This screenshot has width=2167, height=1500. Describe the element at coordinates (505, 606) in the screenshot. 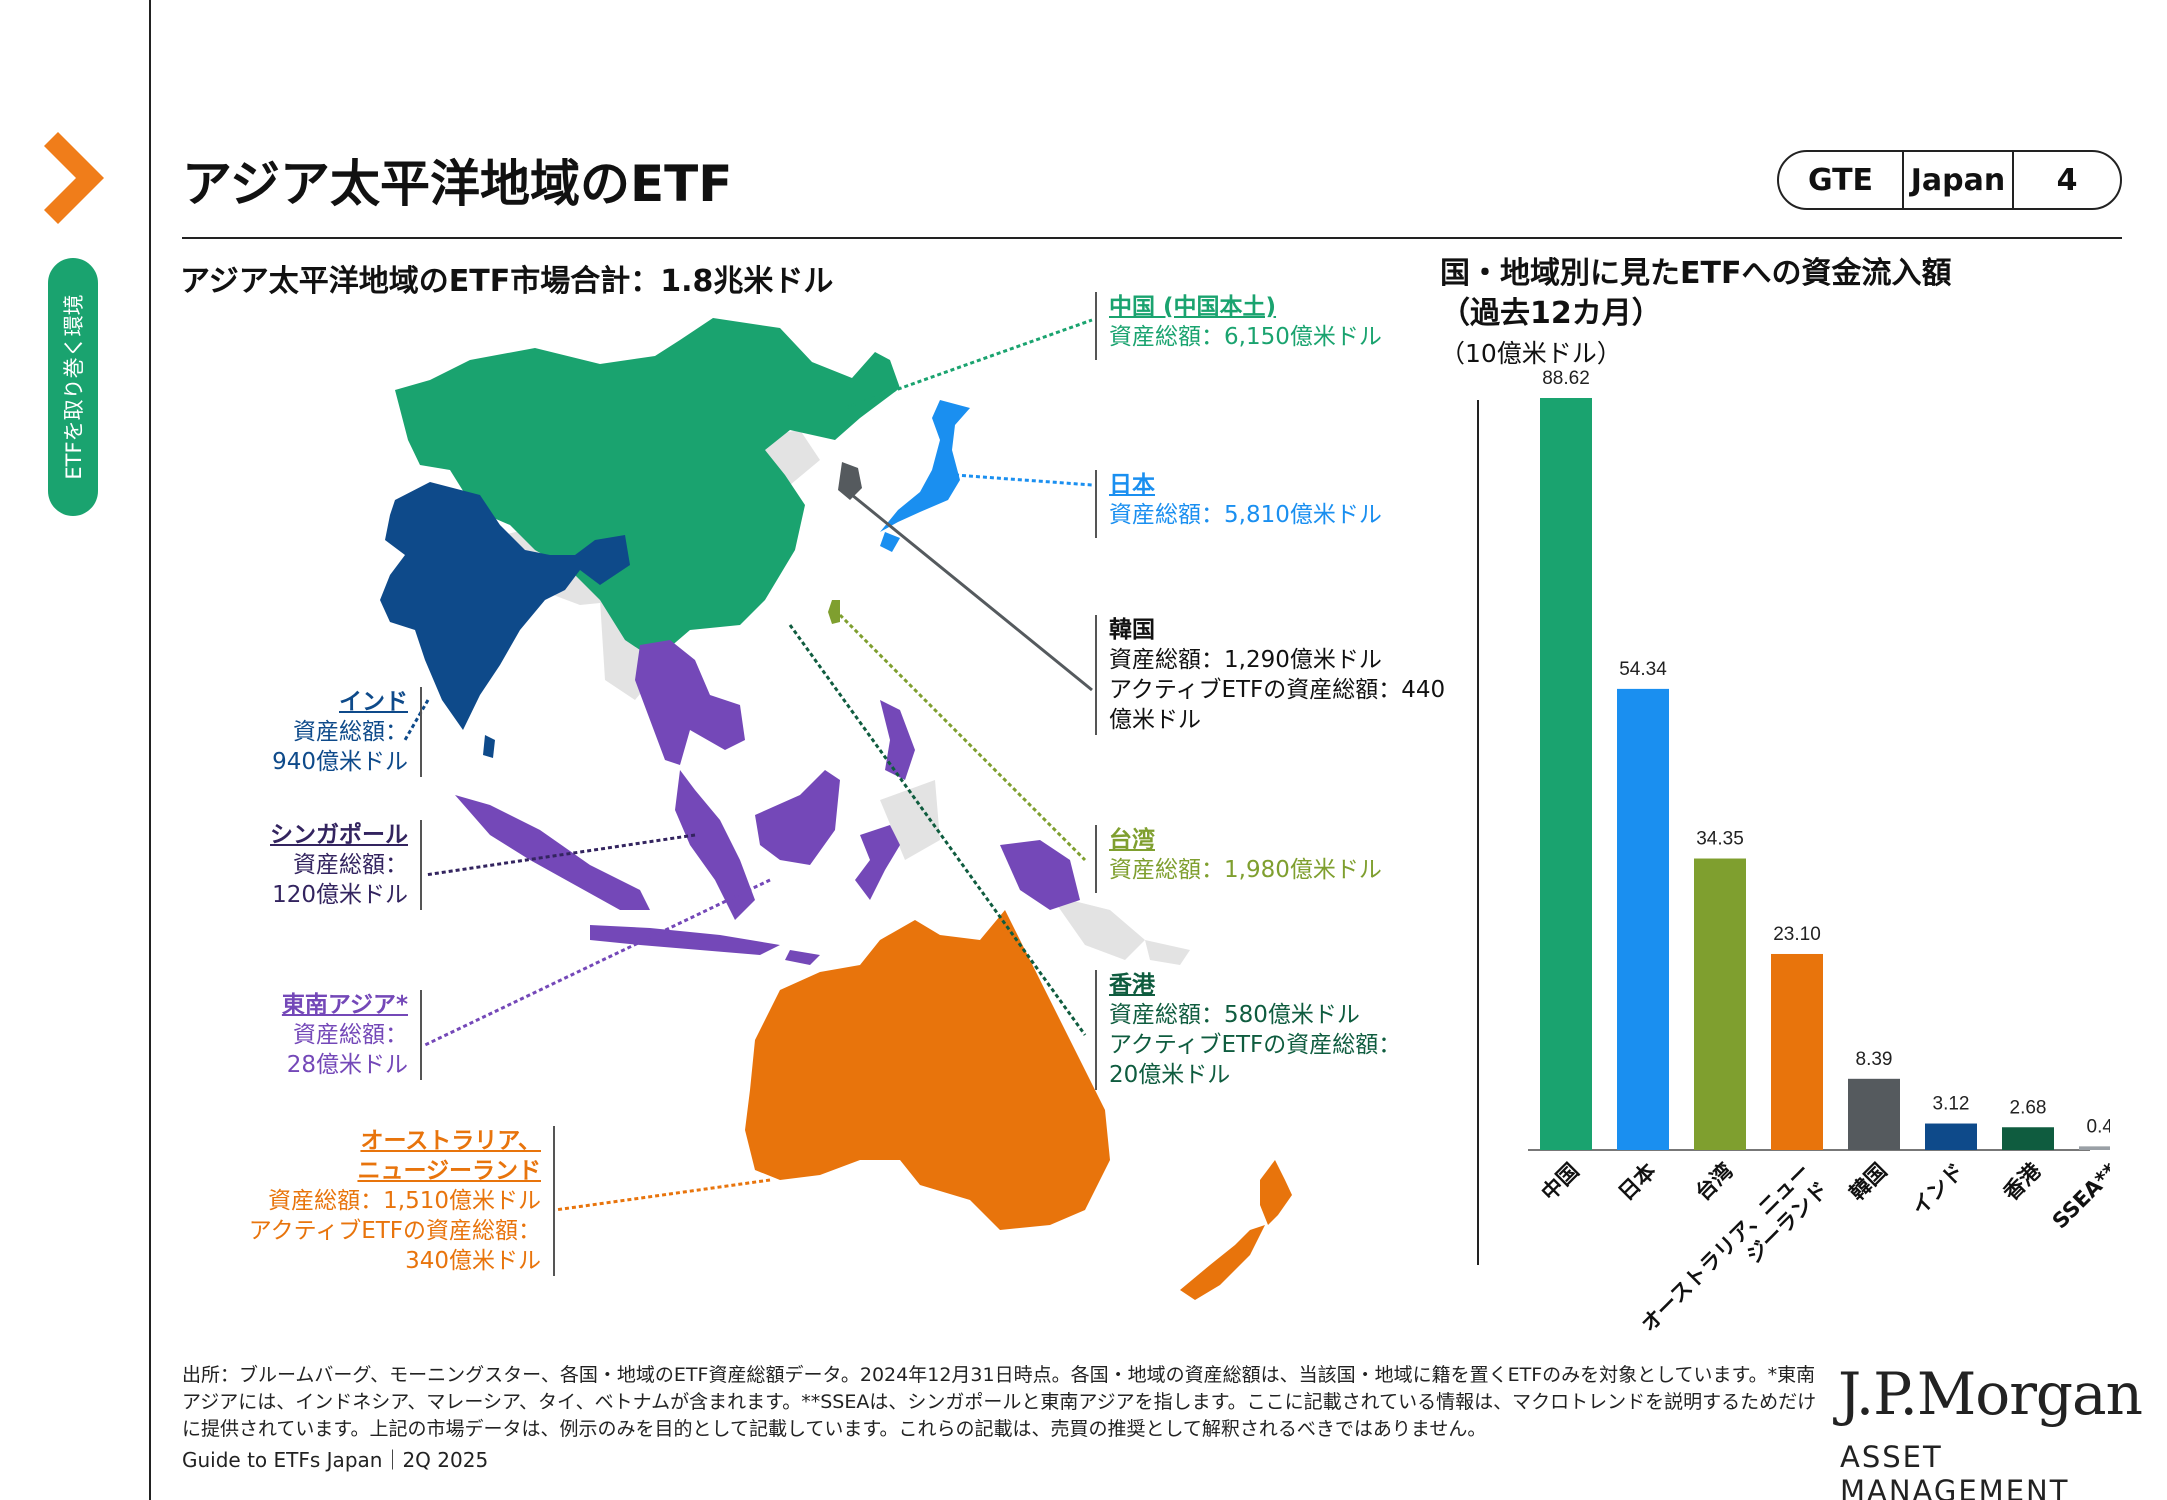

I see `map-india` at that location.